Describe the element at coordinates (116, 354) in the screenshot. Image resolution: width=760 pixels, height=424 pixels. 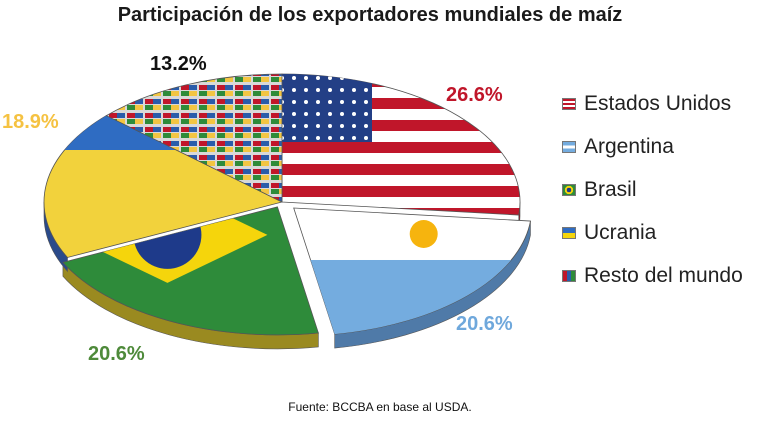
I see `data-label-brasil: 20.6%` at that location.